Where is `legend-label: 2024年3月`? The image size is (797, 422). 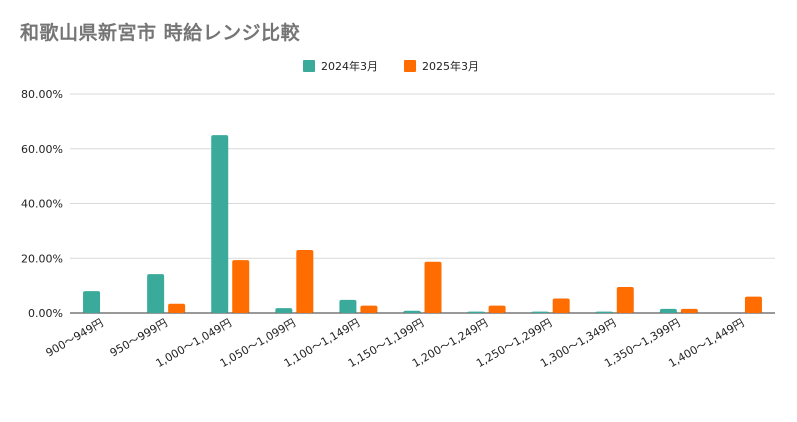 legend-label: 2024年3月 is located at coordinates (349, 66).